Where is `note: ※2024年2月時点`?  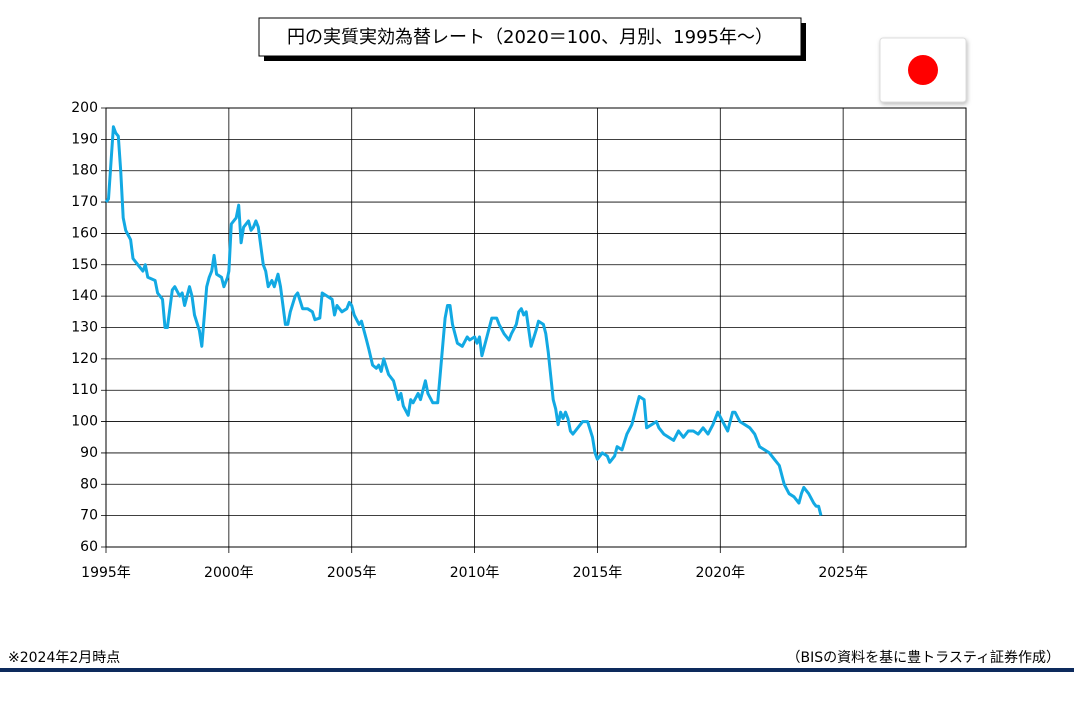 note: ※2024年2月時点 is located at coordinates (64, 658).